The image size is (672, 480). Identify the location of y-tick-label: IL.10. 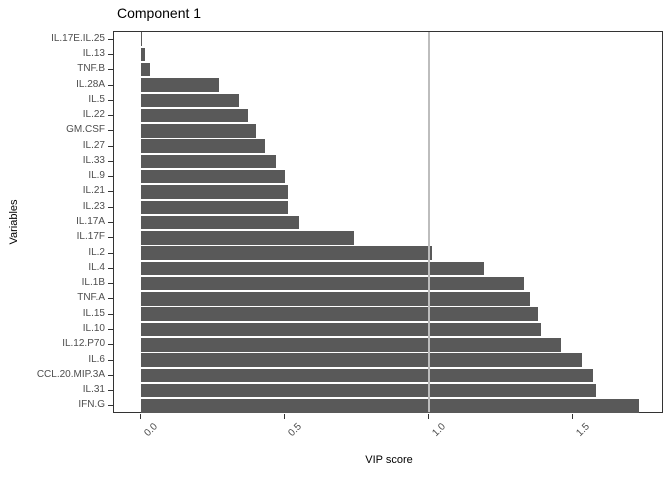
(93, 328).